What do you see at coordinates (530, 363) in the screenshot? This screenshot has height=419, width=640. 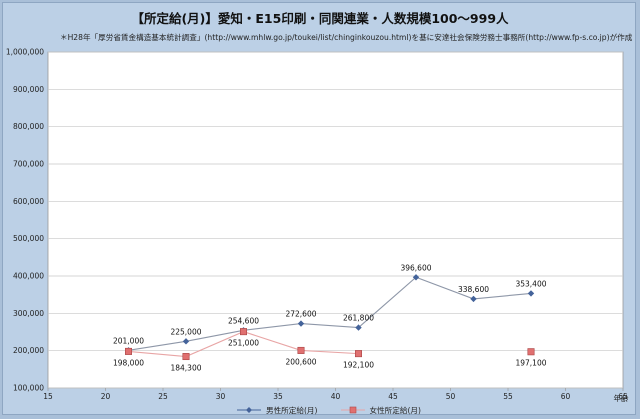 I see `data-label-female: 197,100` at bounding box center [530, 363].